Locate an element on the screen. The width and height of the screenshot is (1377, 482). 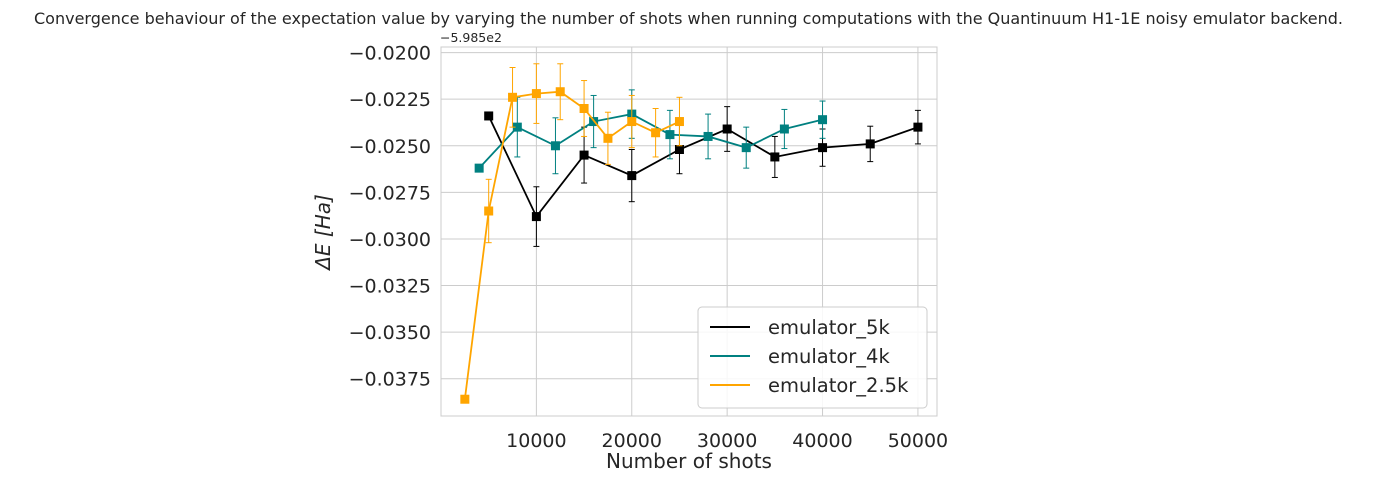
y-axis-label-symbol: ΔE is located at coordinates (323, 254).